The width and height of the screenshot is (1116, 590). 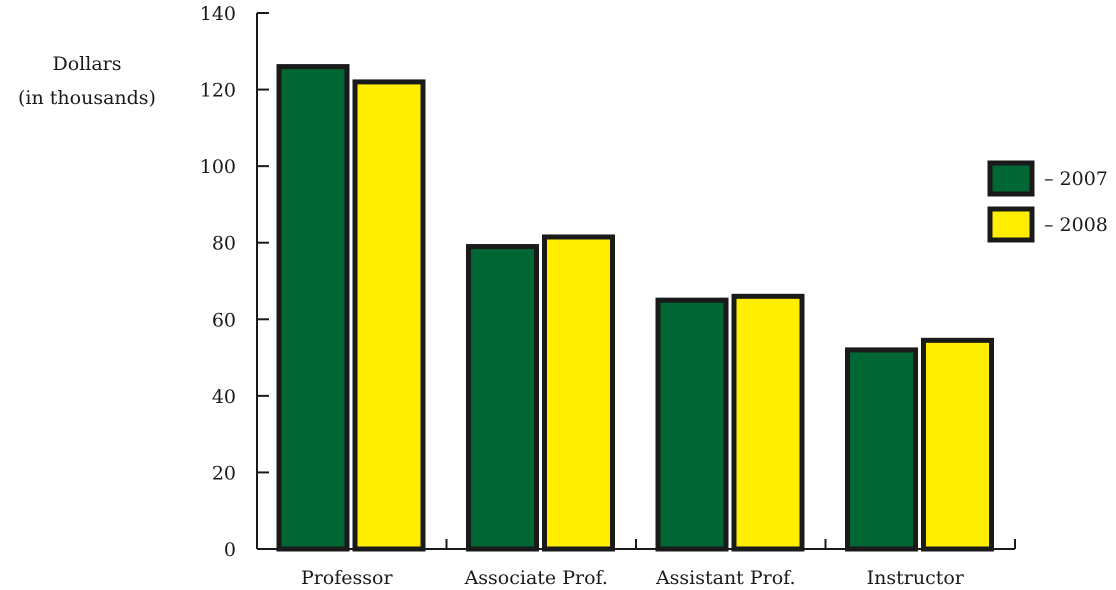 What do you see at coordinates (347, 578) in the screenshot?
I see `x-category-label: Professor` at bounding box center [347, 578].